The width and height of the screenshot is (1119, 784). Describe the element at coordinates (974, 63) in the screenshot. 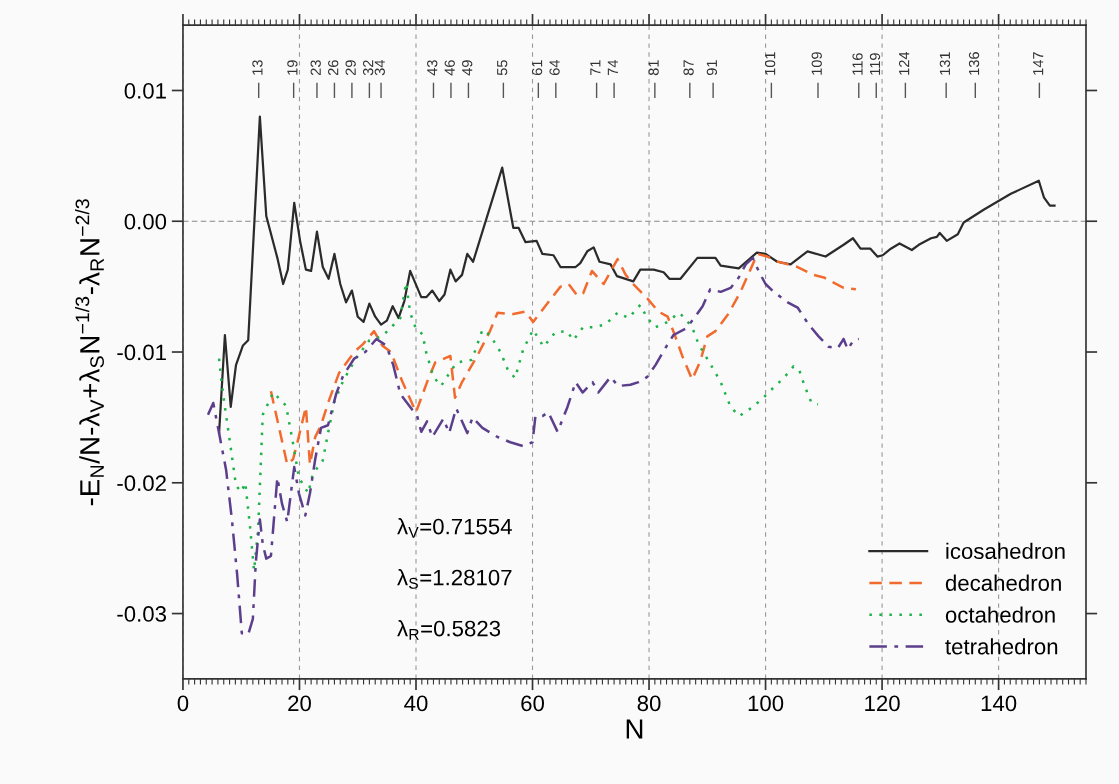

I see `x2-tick-label: 136` at that location.